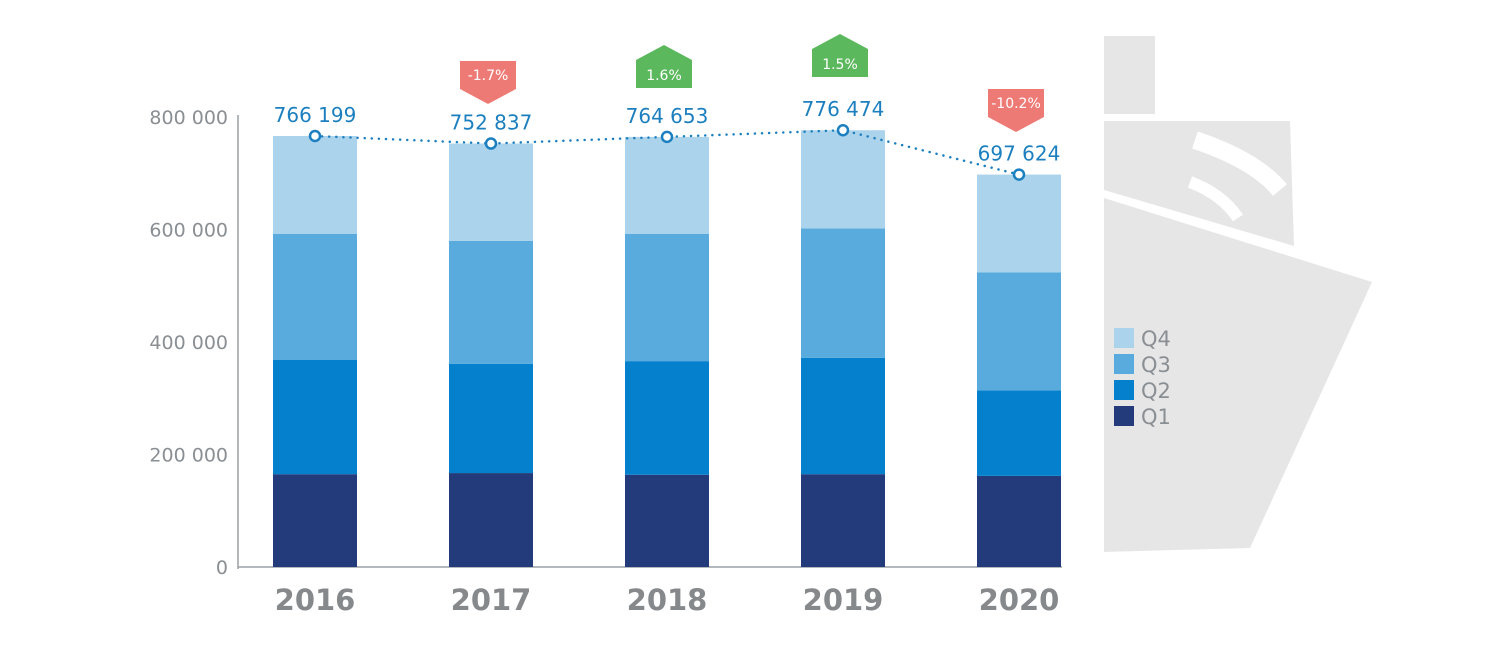 This screenshot has width=1500, height=650. I want to click on bar-q1-2020, so click(1019, 521).